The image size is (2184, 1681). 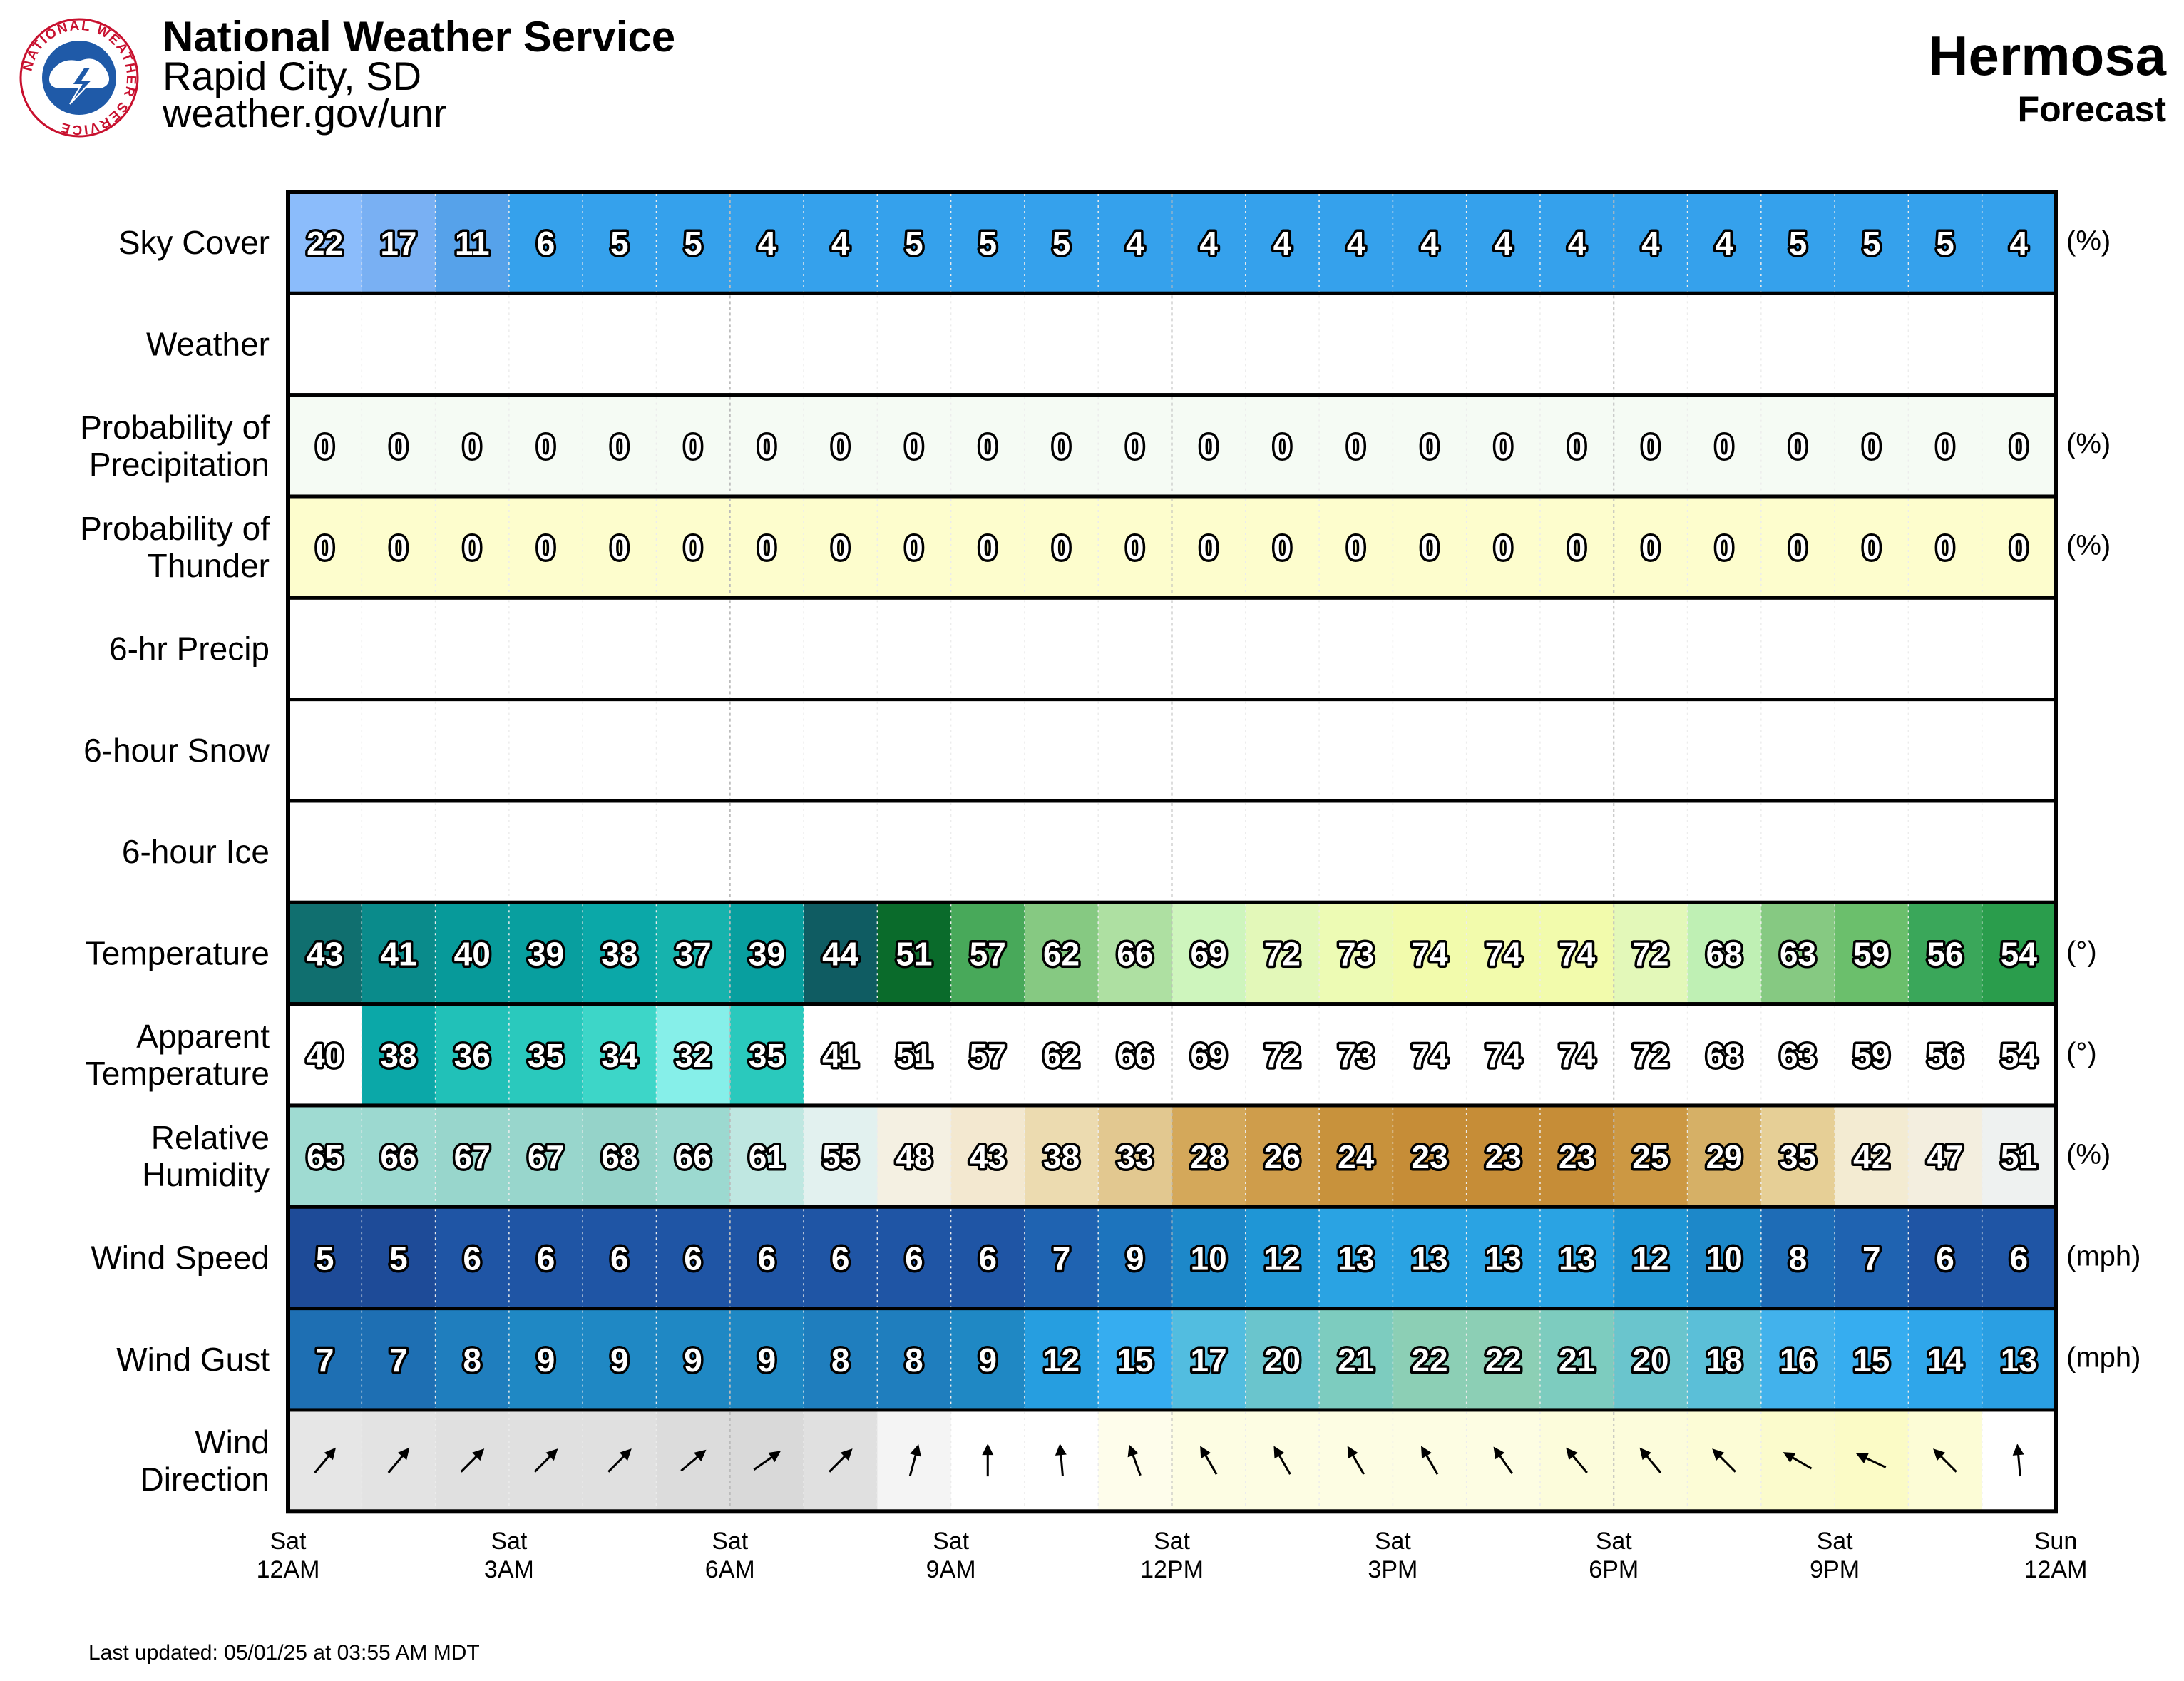 I want to click on row-6-hour-snow: 6-hour Snow, so click(x=1070, y=750).